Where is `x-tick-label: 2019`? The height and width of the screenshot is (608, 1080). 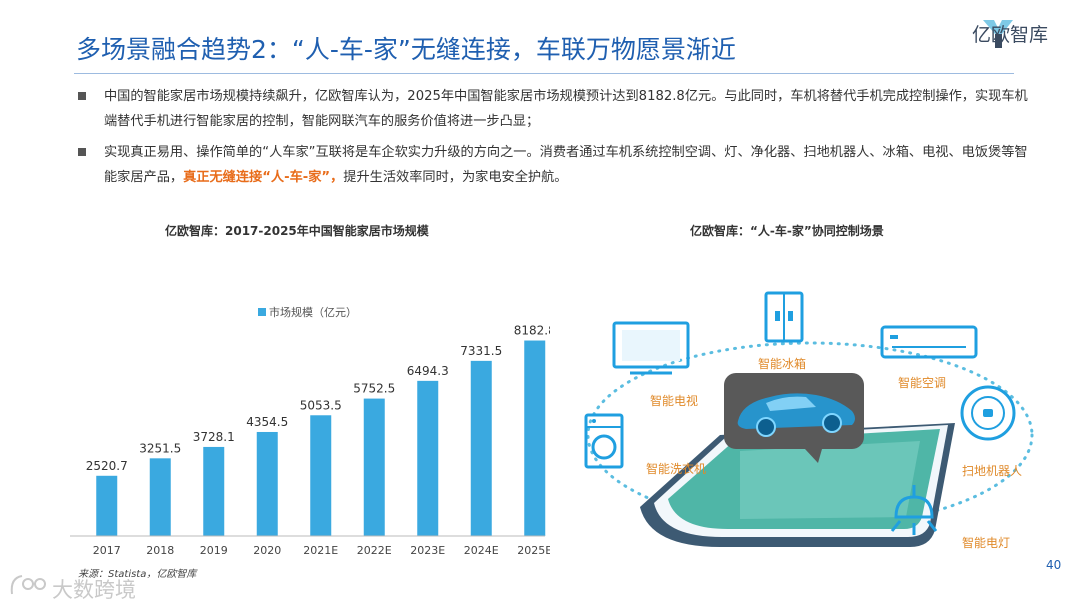 x-tick-label: 2019 is located at coordinates (214, 550).